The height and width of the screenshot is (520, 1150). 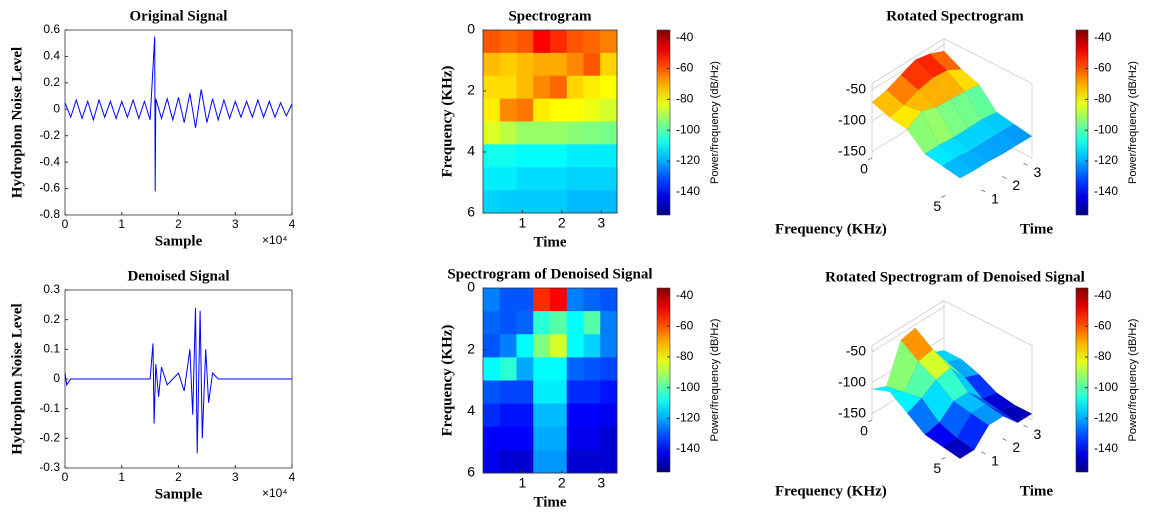 I want to click on y-tick-label: 1, so click(x=995, y=198).